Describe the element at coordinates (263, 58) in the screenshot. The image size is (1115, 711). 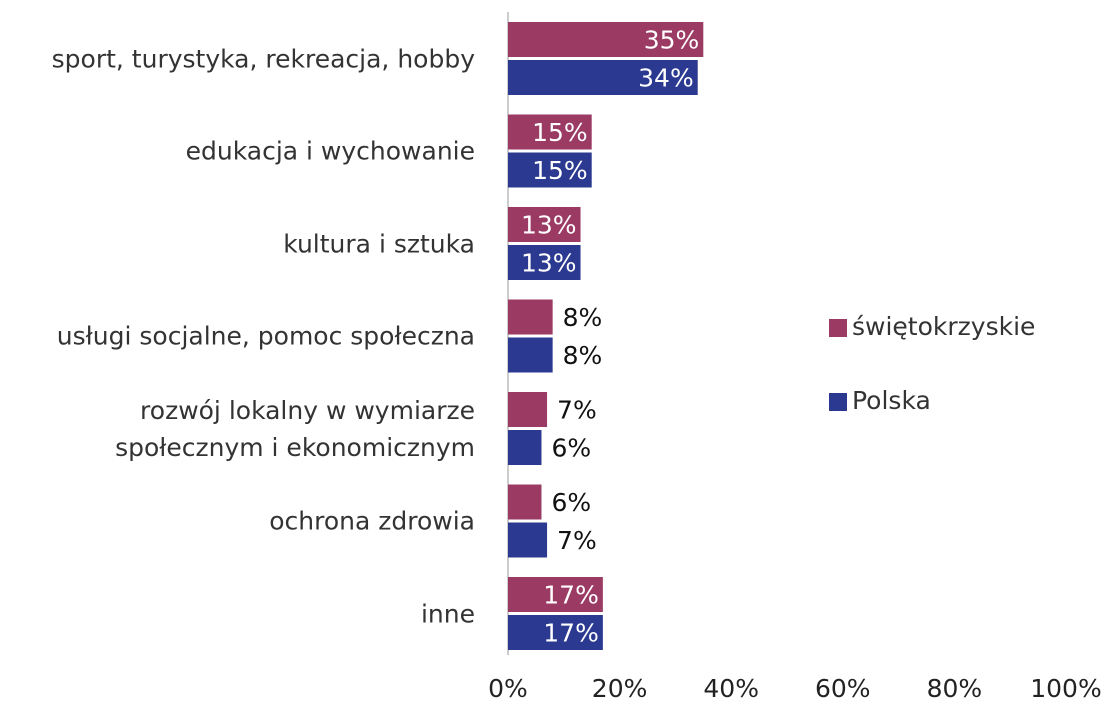
I see `category-label: sport, turystyka, rekreacja, hobby` at that location.